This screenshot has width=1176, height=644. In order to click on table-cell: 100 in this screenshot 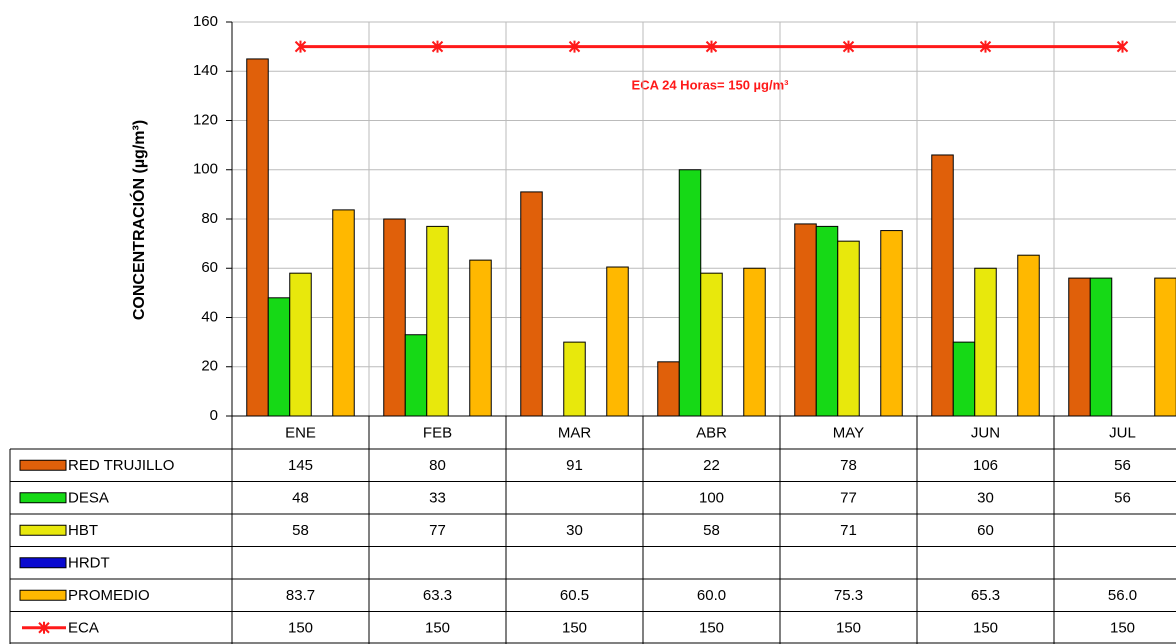, I will do `click(711, 498)`.